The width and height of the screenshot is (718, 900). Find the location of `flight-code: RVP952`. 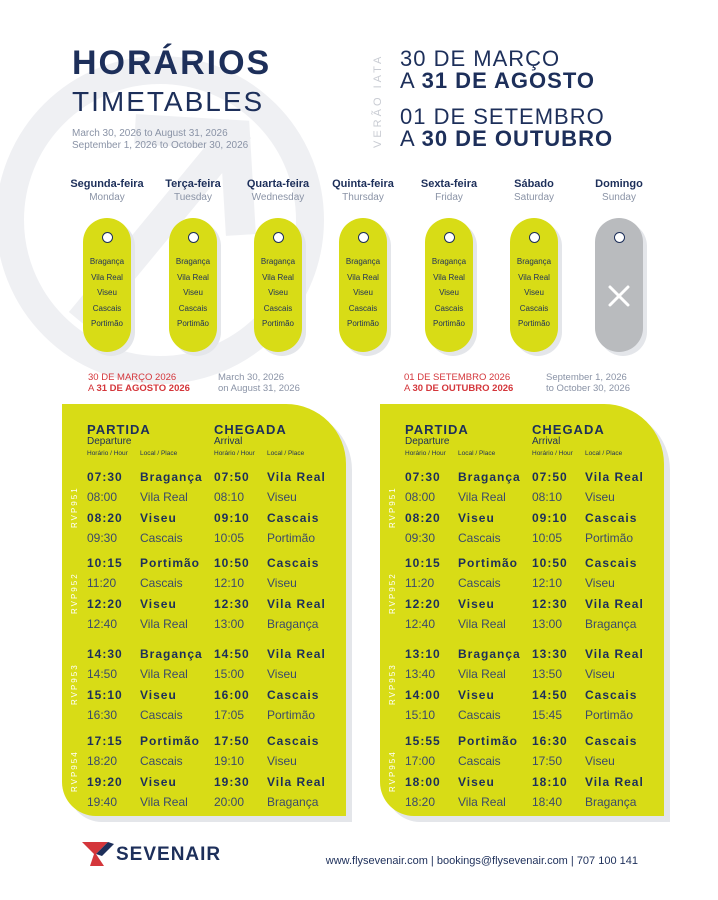

flight-code: RVP952 is located at coordinates (74, 593).